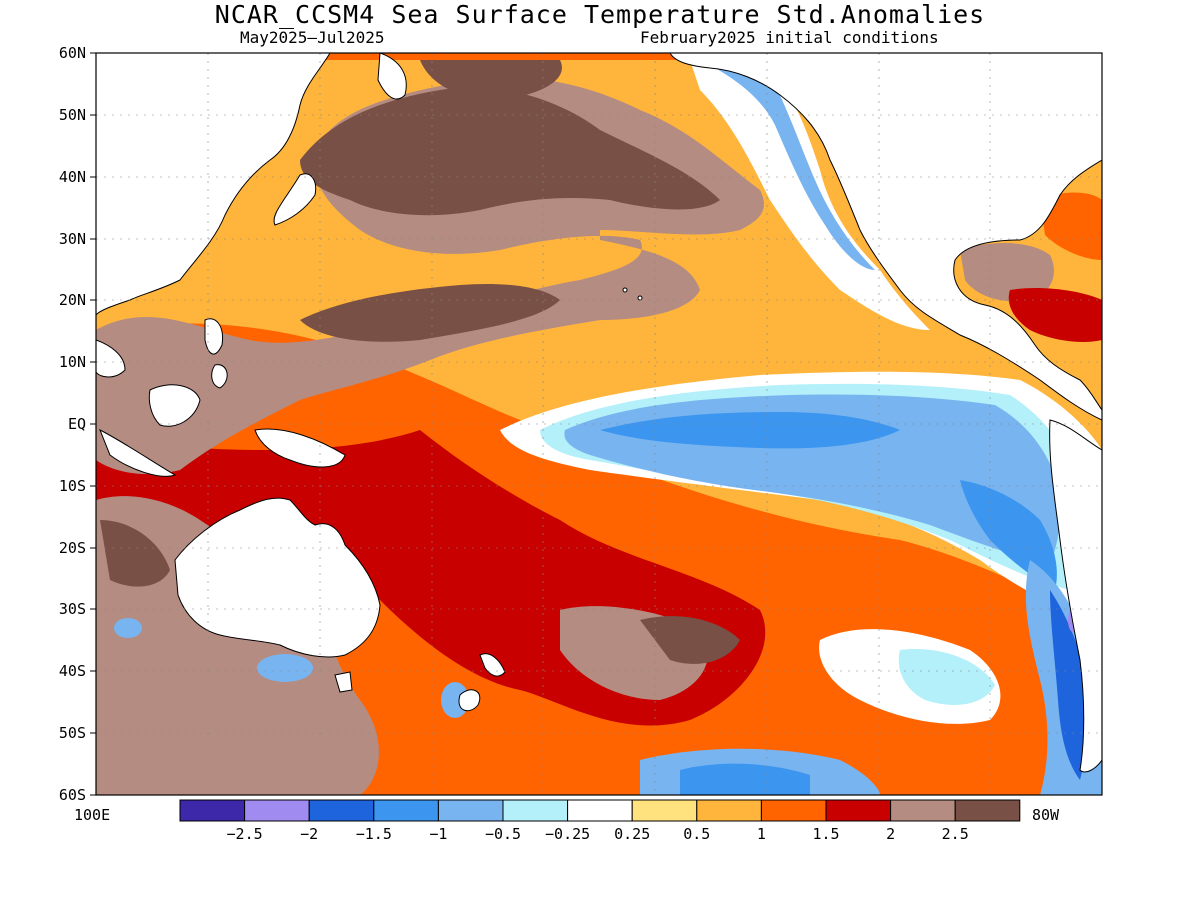  What do you see at coordinates (72, 362) in the screenshot?
I see `lat-label-10n: 10N` at bounding box center [72, 362].